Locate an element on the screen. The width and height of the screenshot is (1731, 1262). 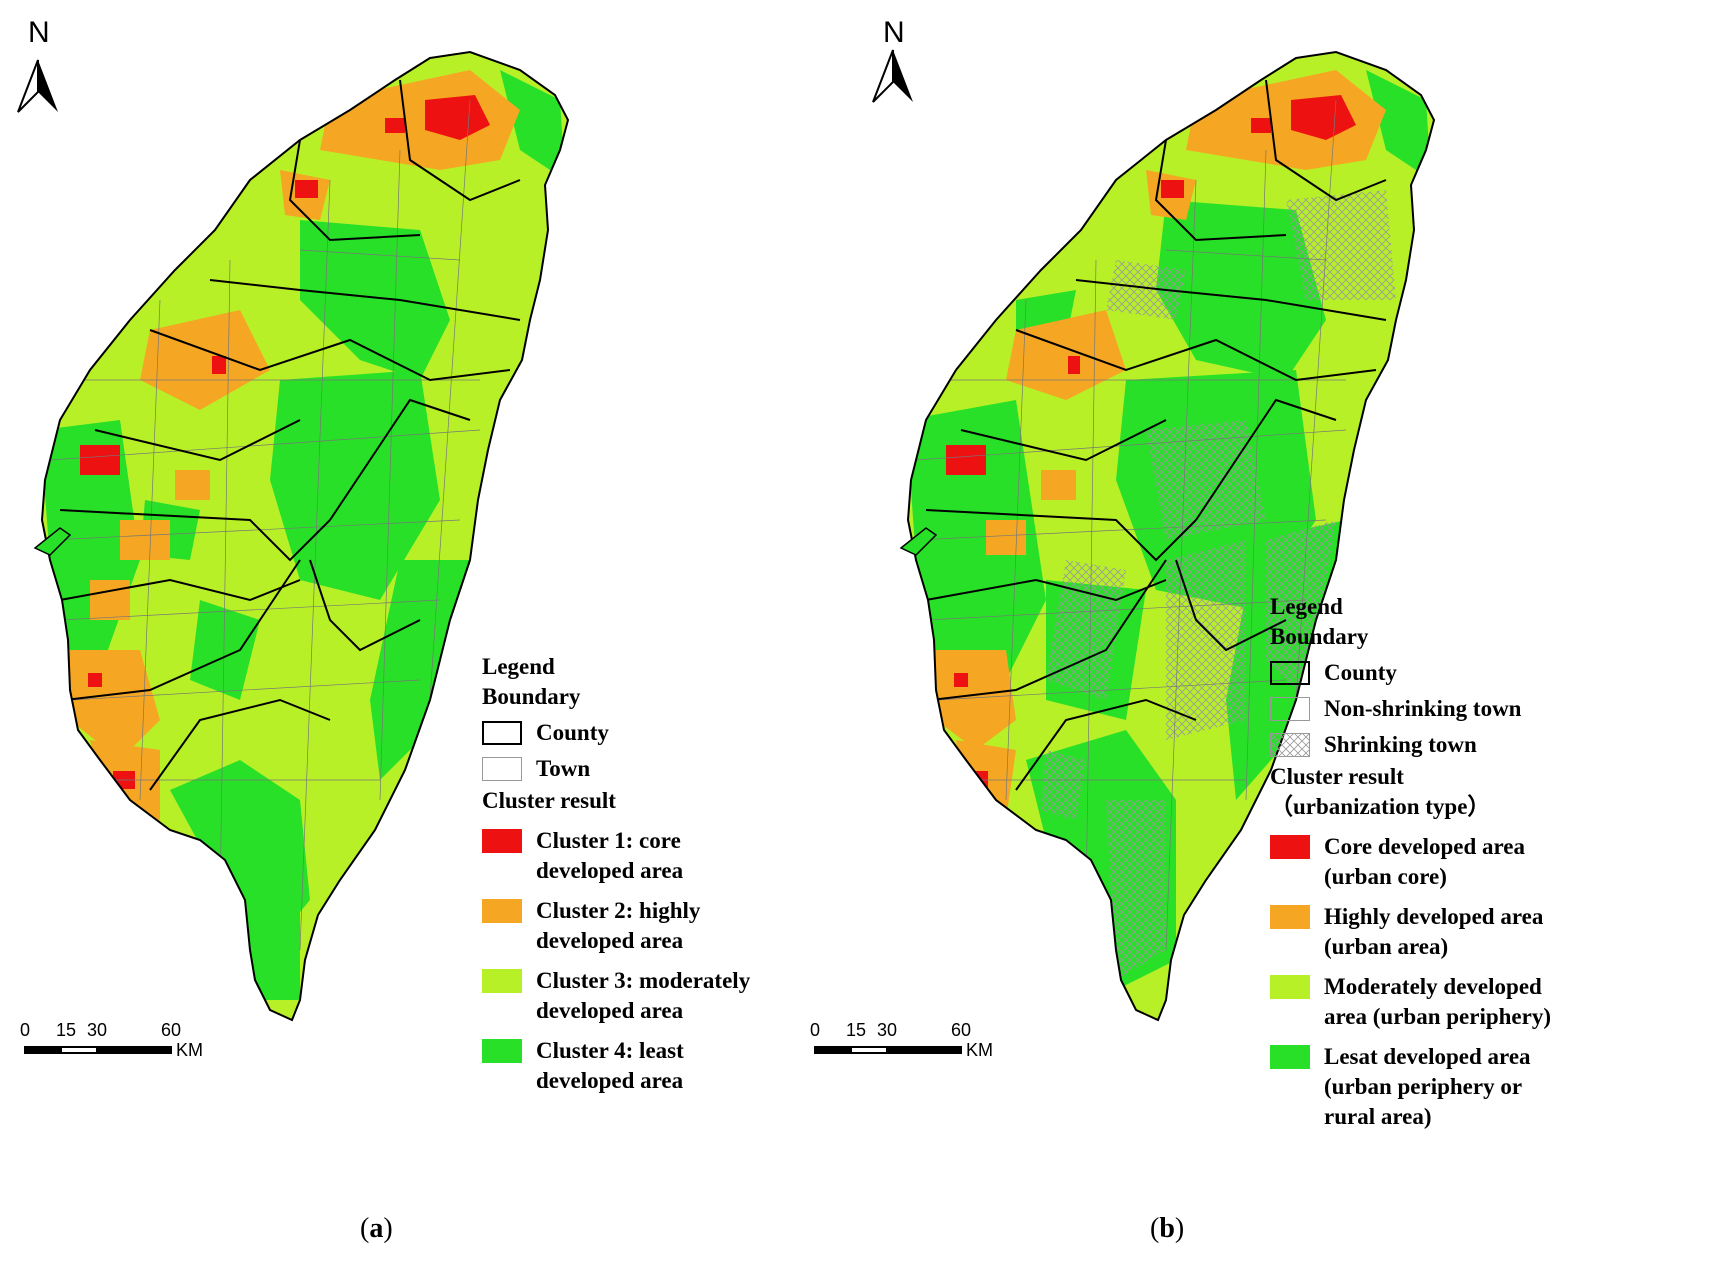
legend-town: Town is located at coordinates (652, 769).